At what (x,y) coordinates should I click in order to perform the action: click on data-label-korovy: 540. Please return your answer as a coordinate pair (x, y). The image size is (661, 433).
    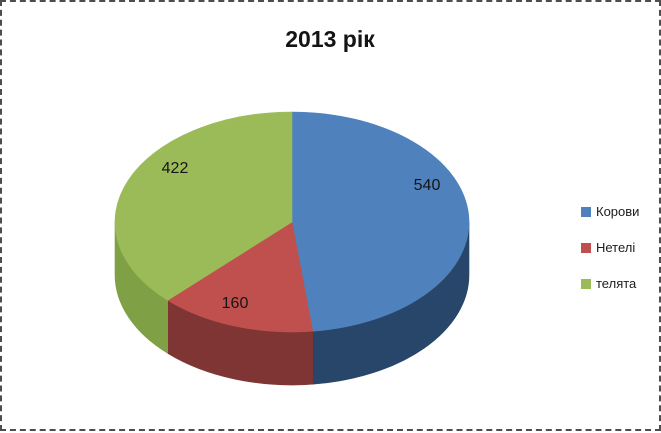
    Looking at the image, I should click on (427, 185).